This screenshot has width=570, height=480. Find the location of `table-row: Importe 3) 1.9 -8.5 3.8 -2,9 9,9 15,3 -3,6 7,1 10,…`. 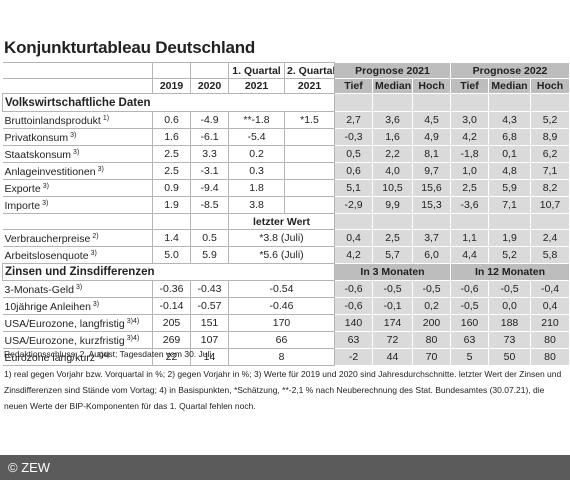

table-row: Importe 3) 1.9 -8.5 3.8 -2,9 9,9 15,3 -3,6 7,1 10,… is located at coordinates (286, 205).